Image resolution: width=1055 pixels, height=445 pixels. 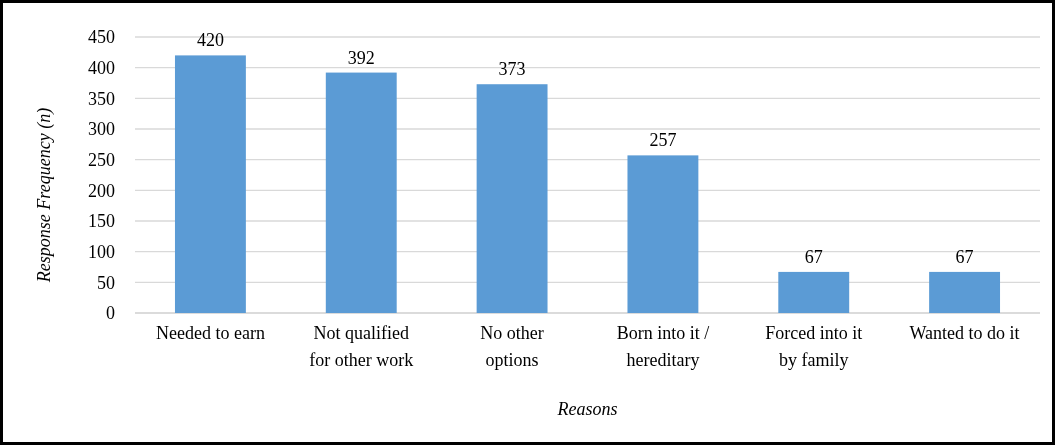 What do you see at coordinates (361, 346) in the screenshot?
I see `x-tick-label: Not qualified for other work` at bounding box center [361, 346].